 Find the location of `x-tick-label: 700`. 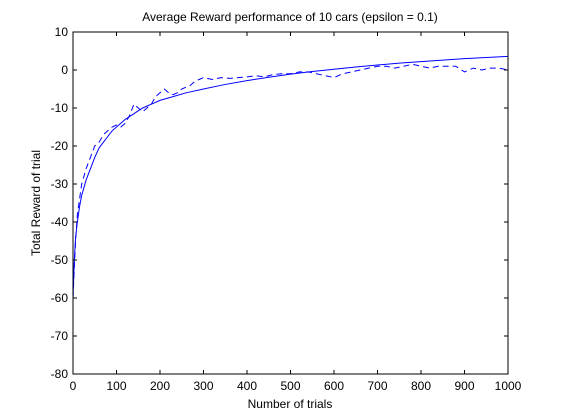

x-tick-label: 700 is located at coordinates (377, 386).